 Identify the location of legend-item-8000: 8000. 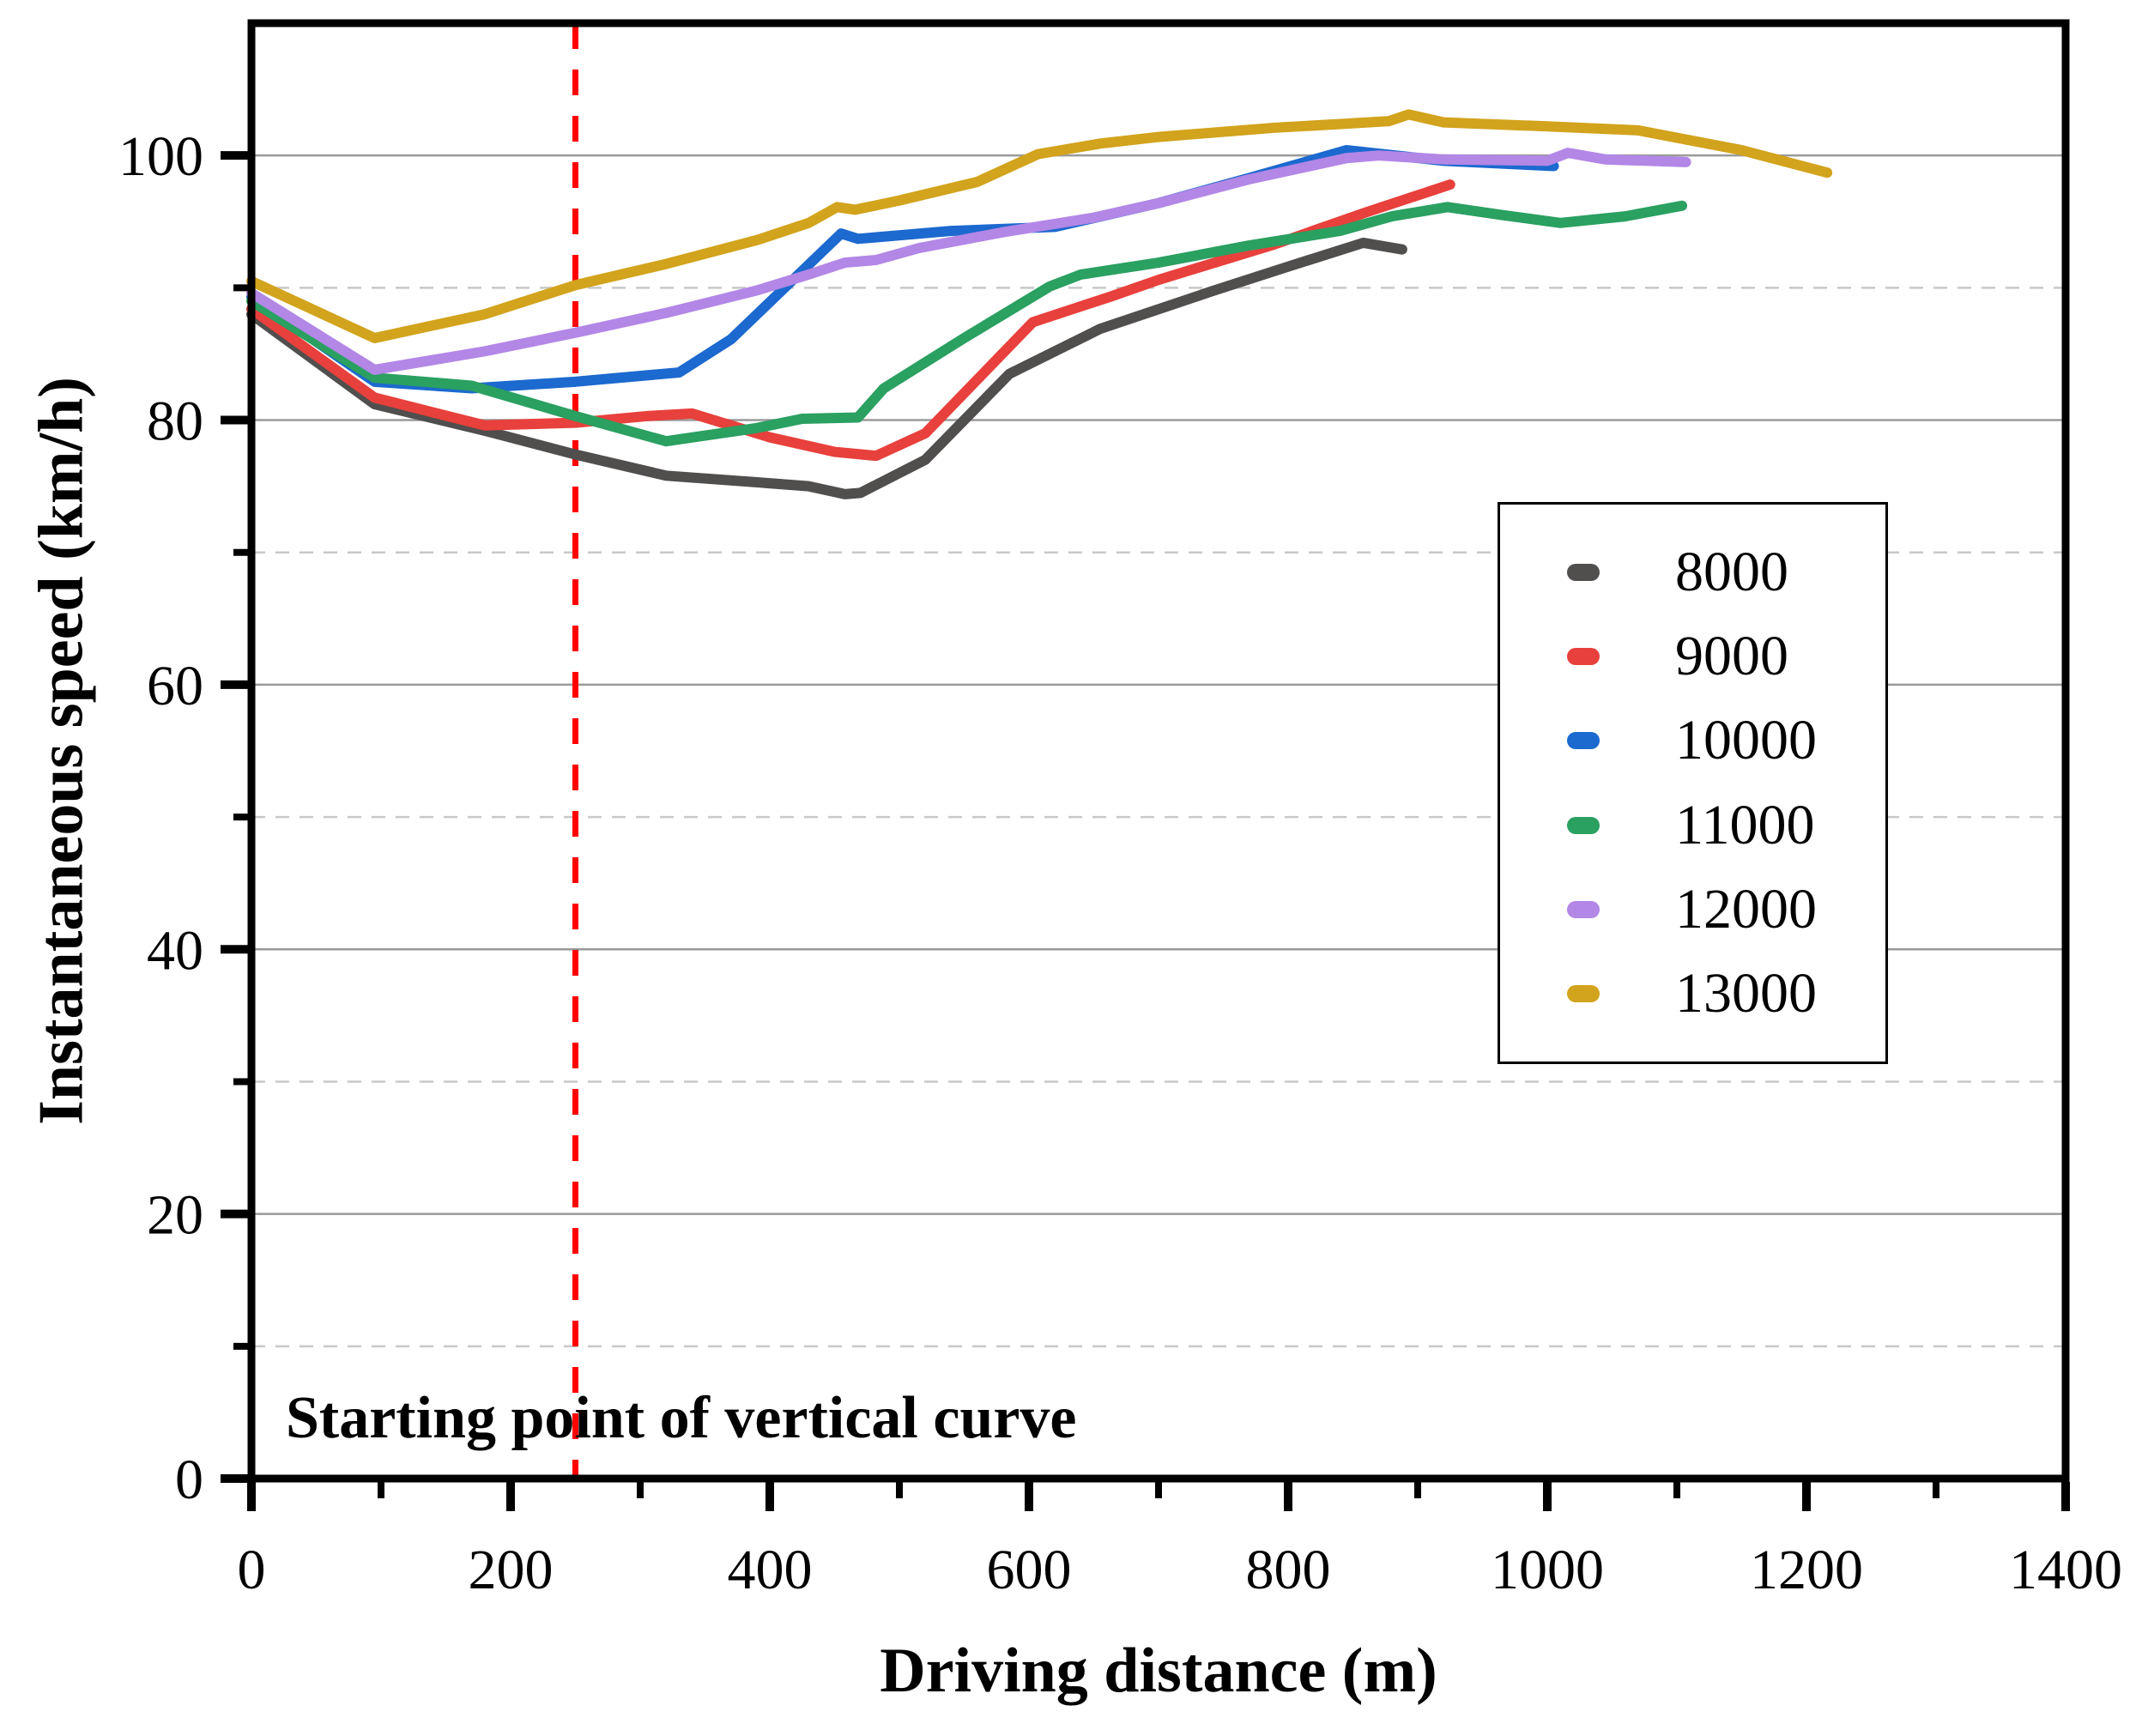
(1692, 572).